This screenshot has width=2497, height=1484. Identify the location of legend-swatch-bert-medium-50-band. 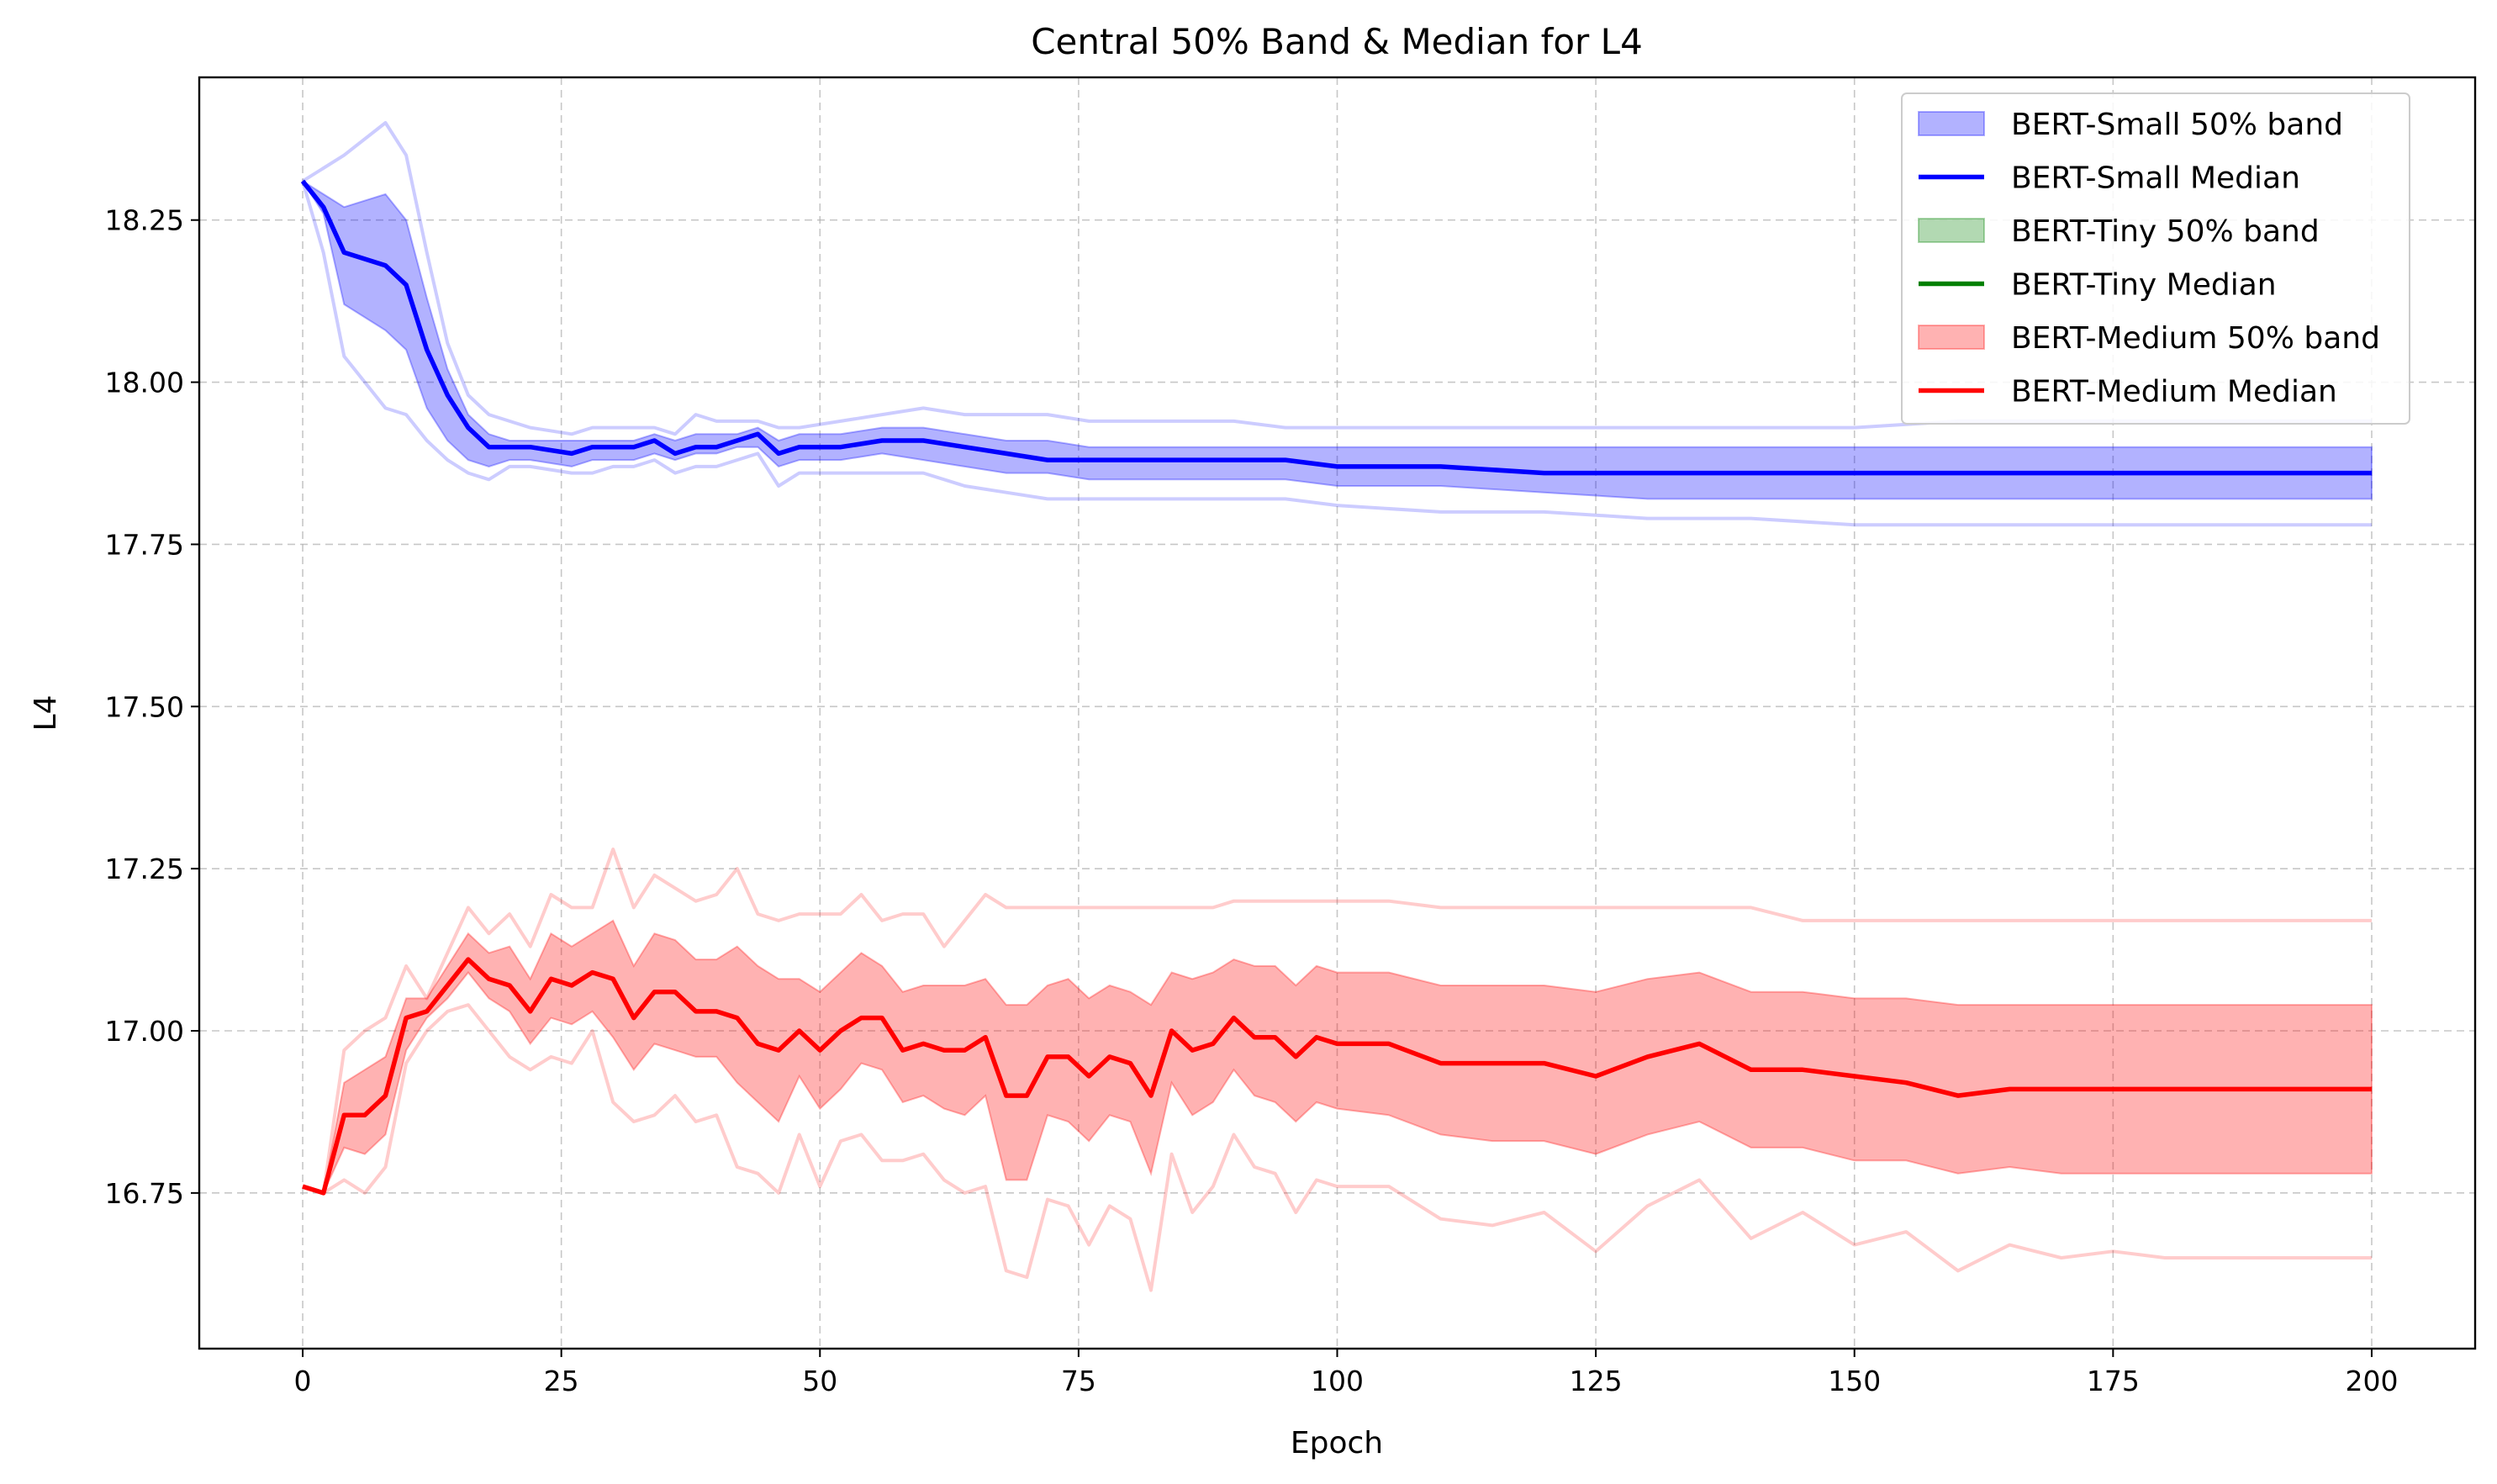
(1951, 337).